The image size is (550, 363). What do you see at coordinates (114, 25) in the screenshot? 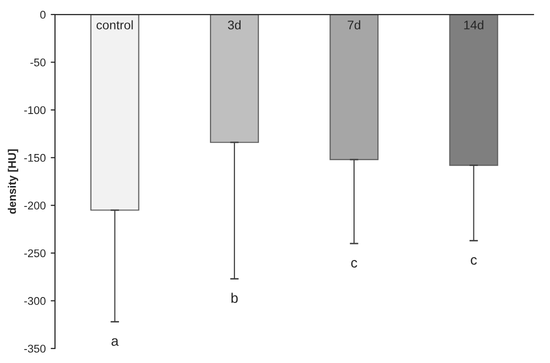
I see `x-tick-label: control` at bounding box center [114, 25].